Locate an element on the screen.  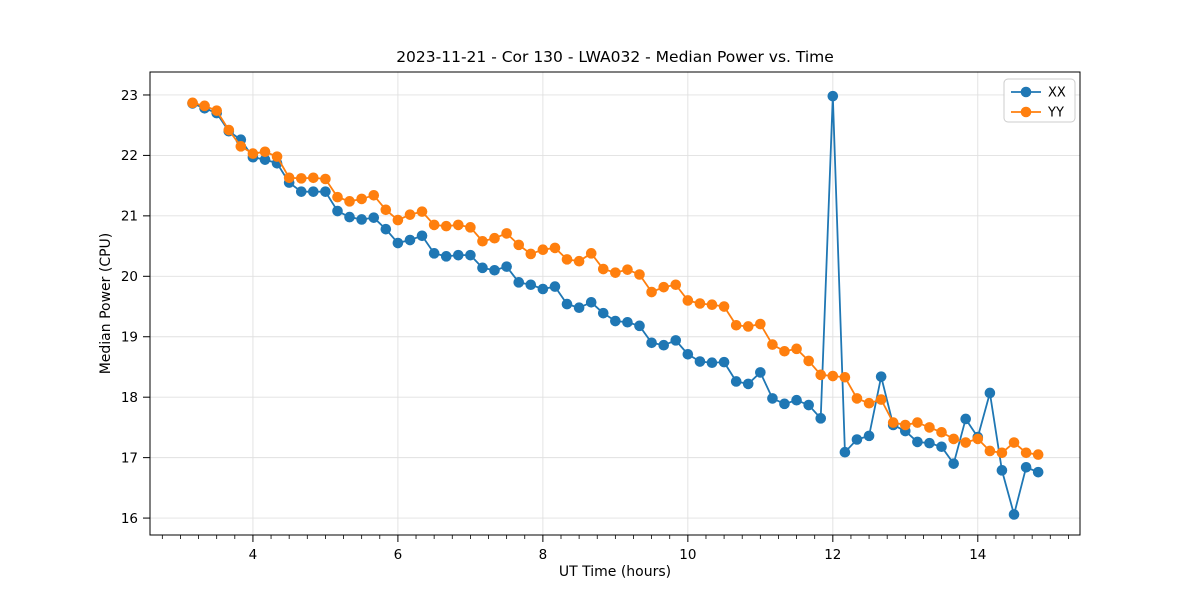
x-minor-ticks is located at coordinates (615, 537).